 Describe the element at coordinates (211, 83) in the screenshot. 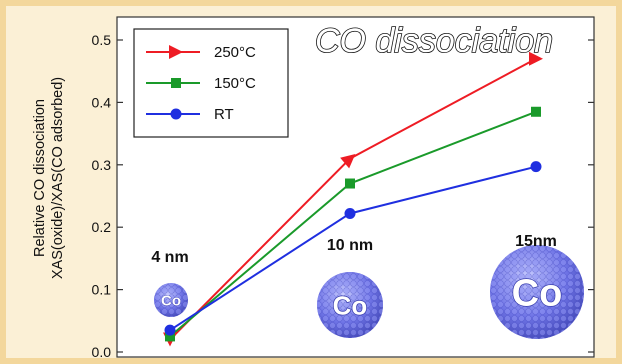

I see `legend: 250°C 150°C RT` at that location.